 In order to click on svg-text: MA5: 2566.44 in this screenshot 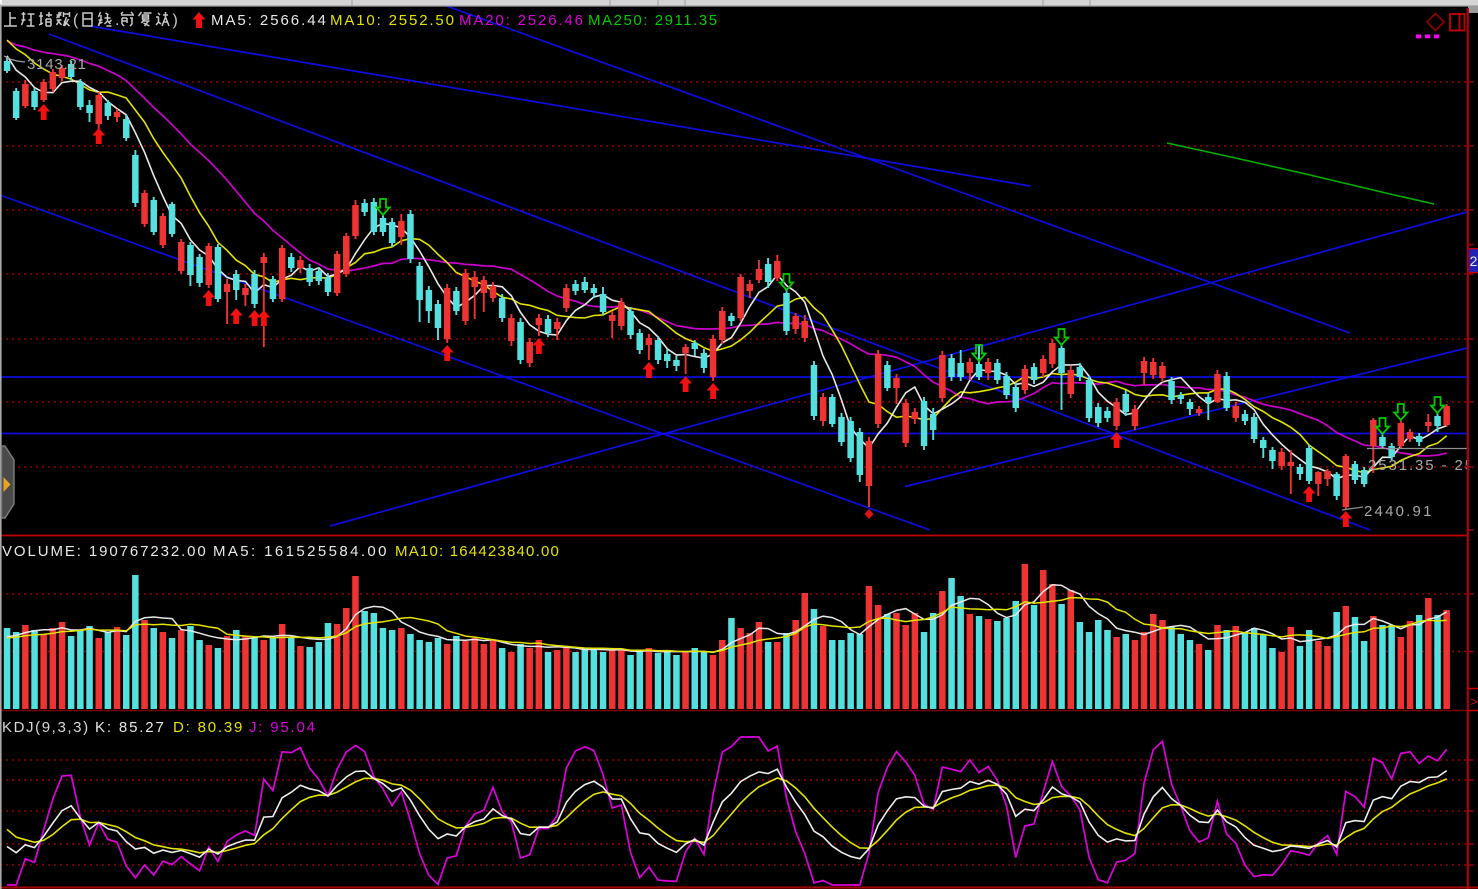, I will do `click(269, 20)`.